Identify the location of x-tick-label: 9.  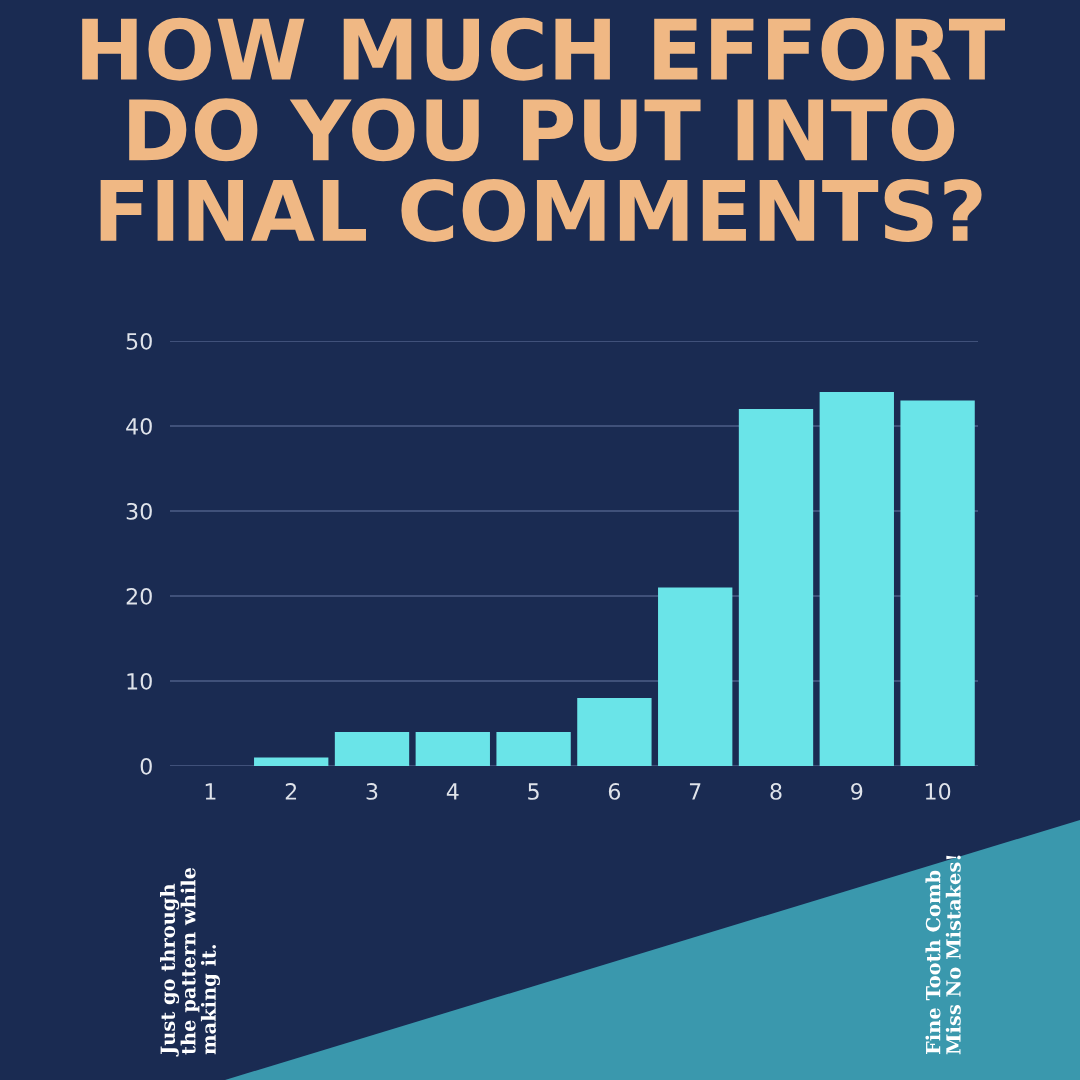
(857, 791).